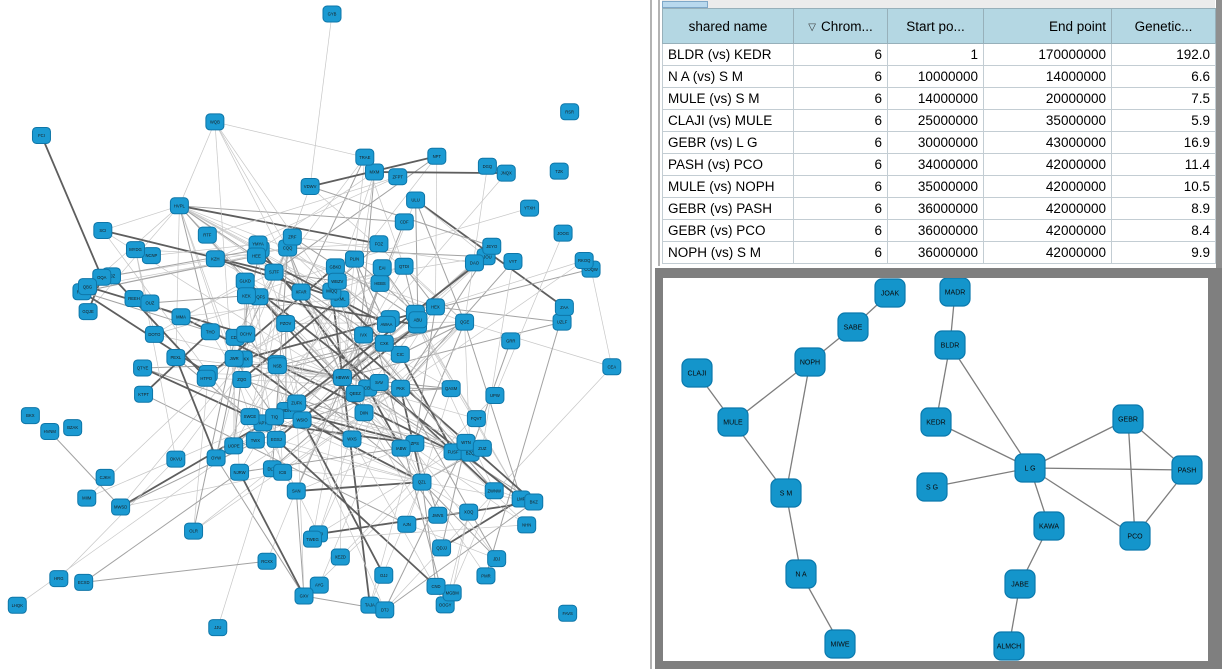 This screenshot has width=1222, height=669. Describe the element at coordinates (584, 261) in the screenshot. I see `network-node: RKOQ` at that location.